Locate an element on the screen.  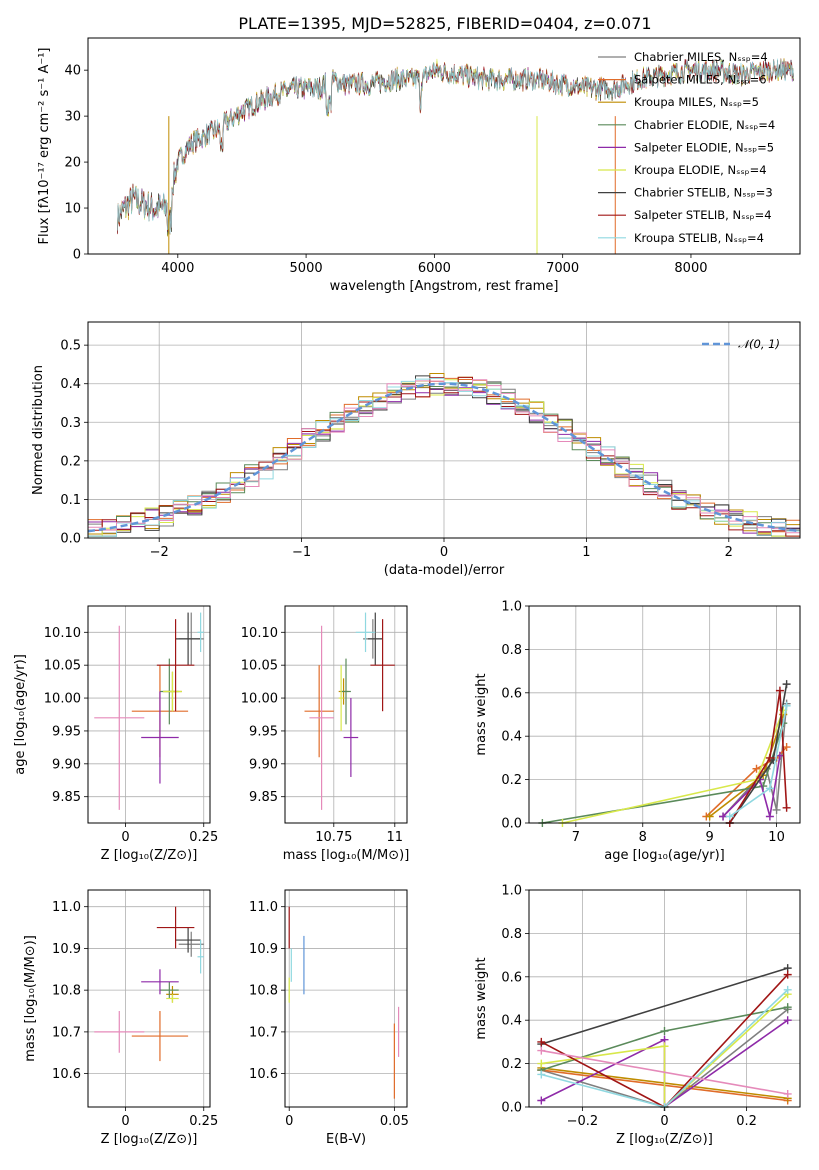
x-tick-label: 5000 is located at coordinates (306, 268).